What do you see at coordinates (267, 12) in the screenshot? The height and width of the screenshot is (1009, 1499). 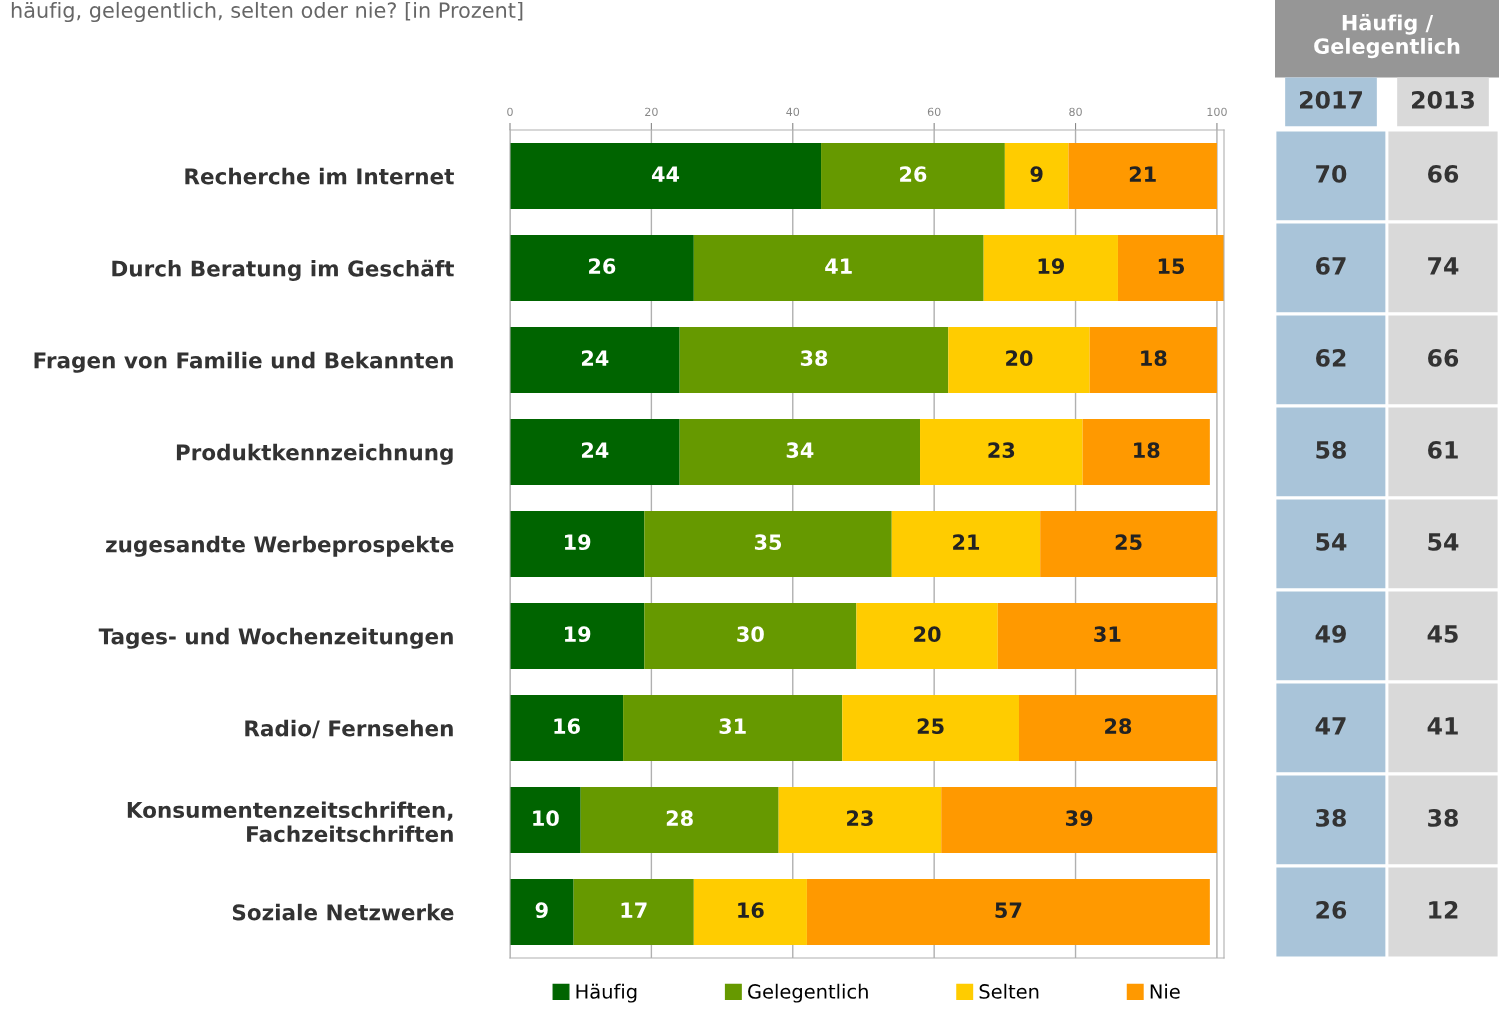 I see `text: häufig, gelegentlich, selten oder nie? [in Prozent]` at bounding box center [267, 12].